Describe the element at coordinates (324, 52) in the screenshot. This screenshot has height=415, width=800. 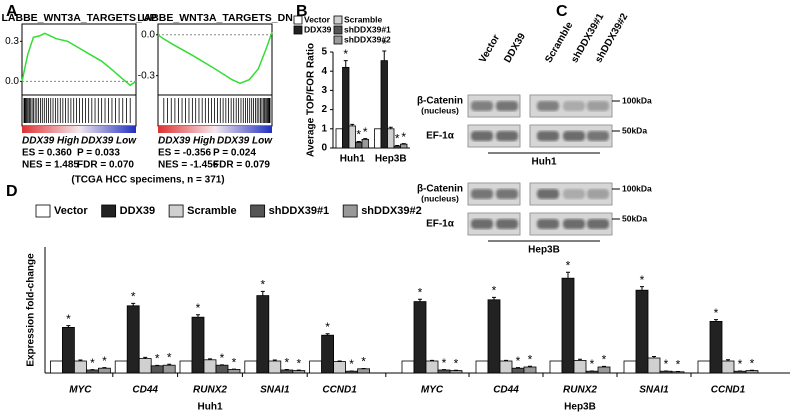
I see `y-tick-label: 5` at that location.